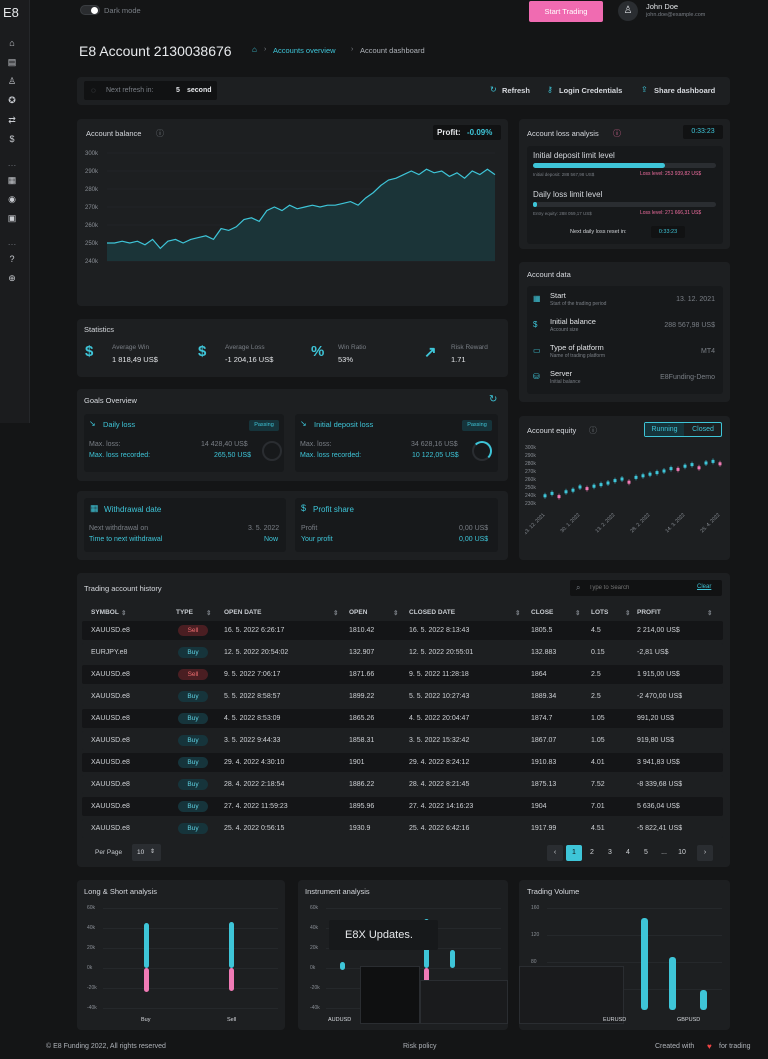  Describe the element at coordinates (12, 120) in the screenshot. I see `swap-icon: ⇄` at that location.